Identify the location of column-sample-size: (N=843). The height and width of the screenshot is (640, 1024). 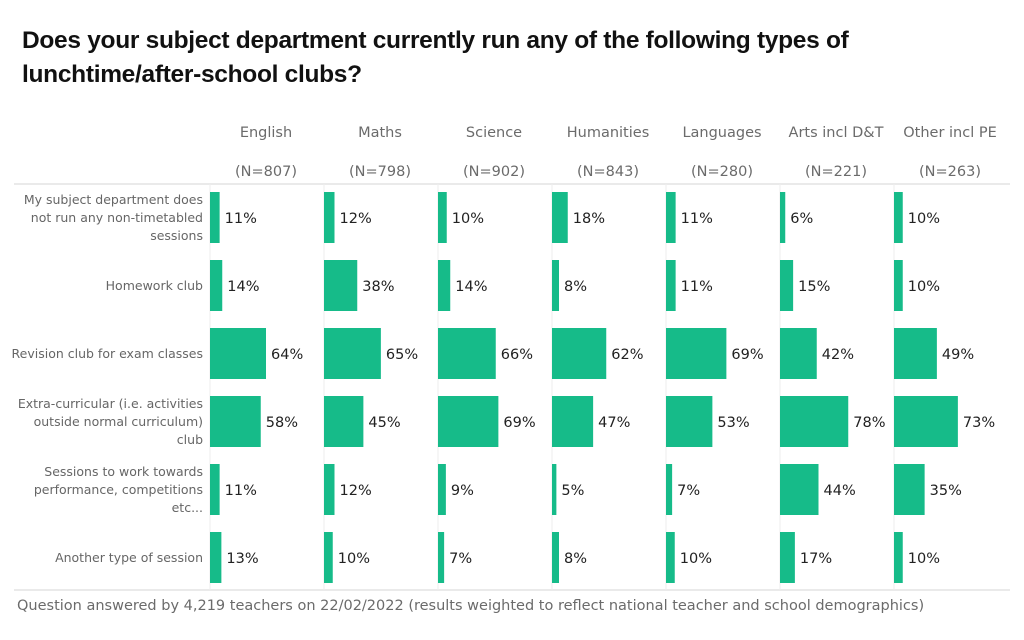
(608, 172).